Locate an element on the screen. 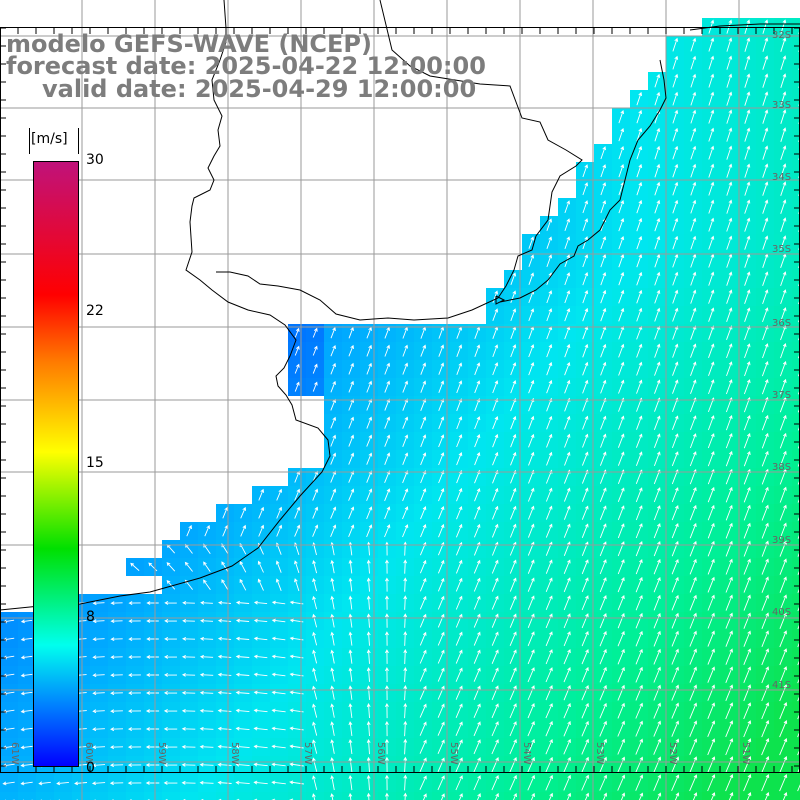 The image size is (800, 800). colorbar-tick-22: 22 is located at coordinates (95, 311).